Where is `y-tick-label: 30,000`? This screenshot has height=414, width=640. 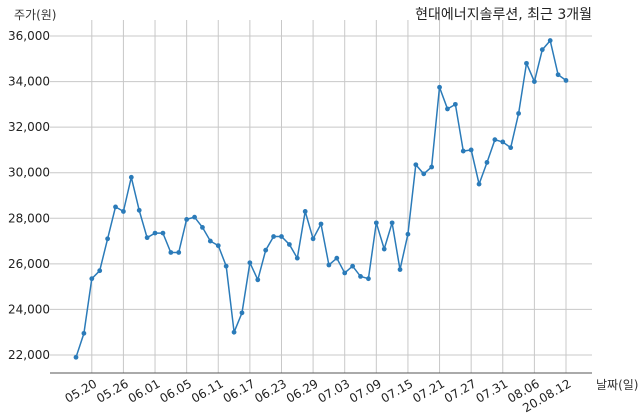 y-tick-label: 30,000 is located at coordinates (29, 173).